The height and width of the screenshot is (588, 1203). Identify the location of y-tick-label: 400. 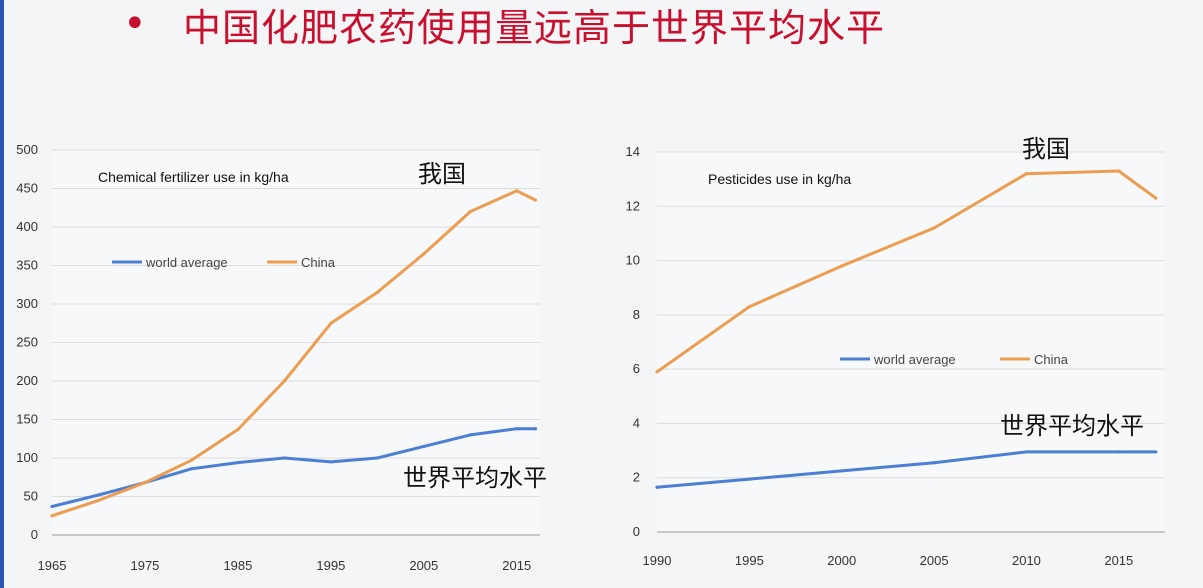
(27, 226).